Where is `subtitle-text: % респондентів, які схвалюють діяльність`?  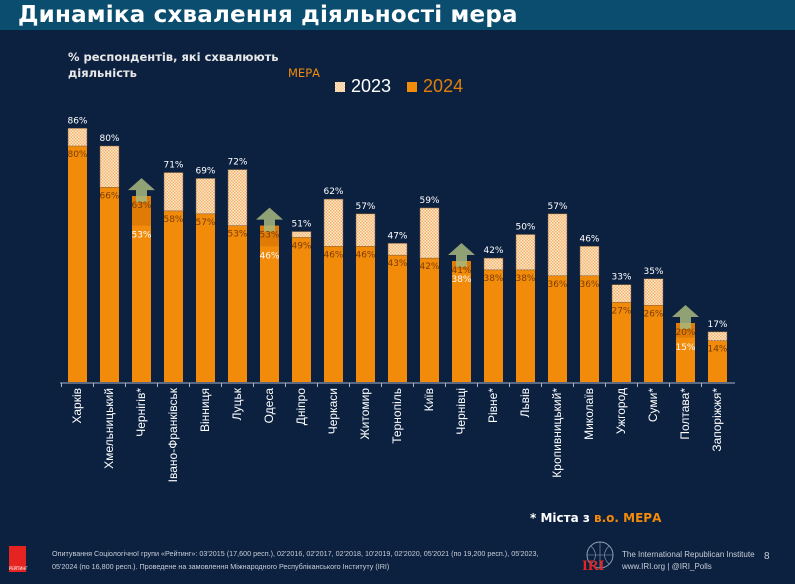 subtitle-text: % респондентів, які схвалюють діяльність is located at coordinates (173, 65).